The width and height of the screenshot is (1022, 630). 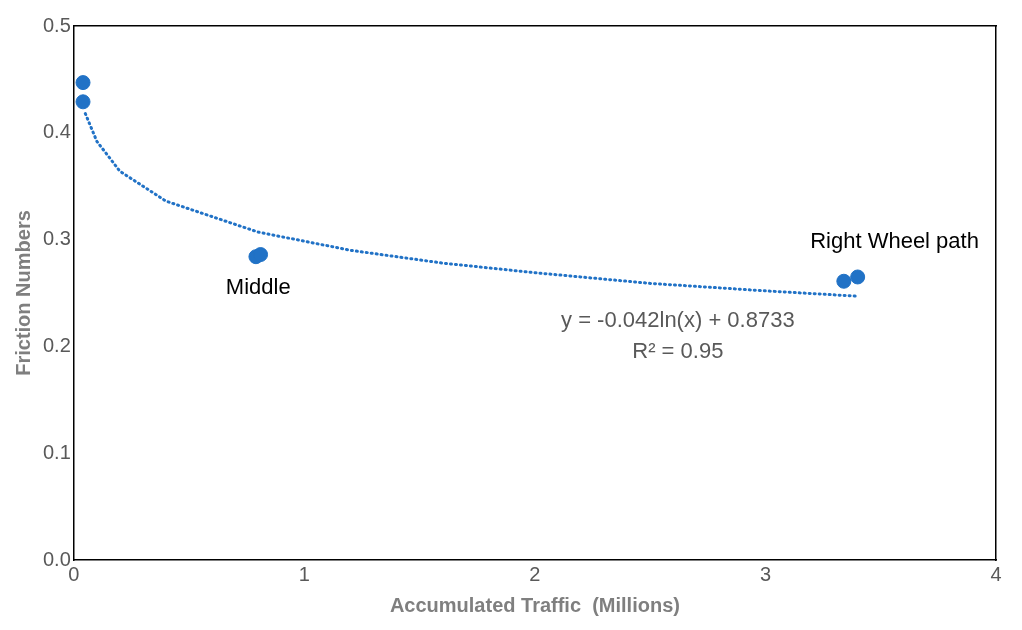 What do you see at coordinates (535, 573) in the screenshot?
I see `x-tick-label: 2` at bounding box center [535, 573].